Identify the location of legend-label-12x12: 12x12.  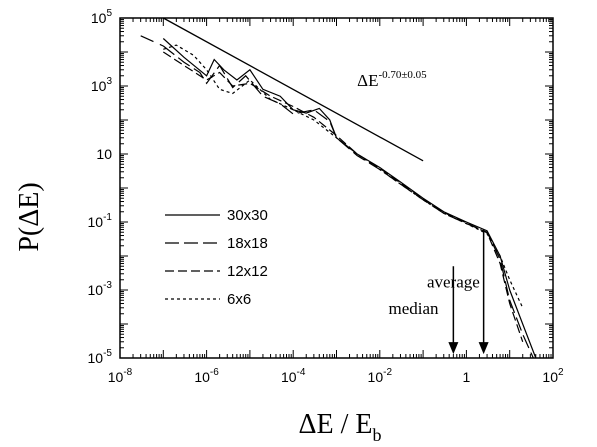
(247, 271).